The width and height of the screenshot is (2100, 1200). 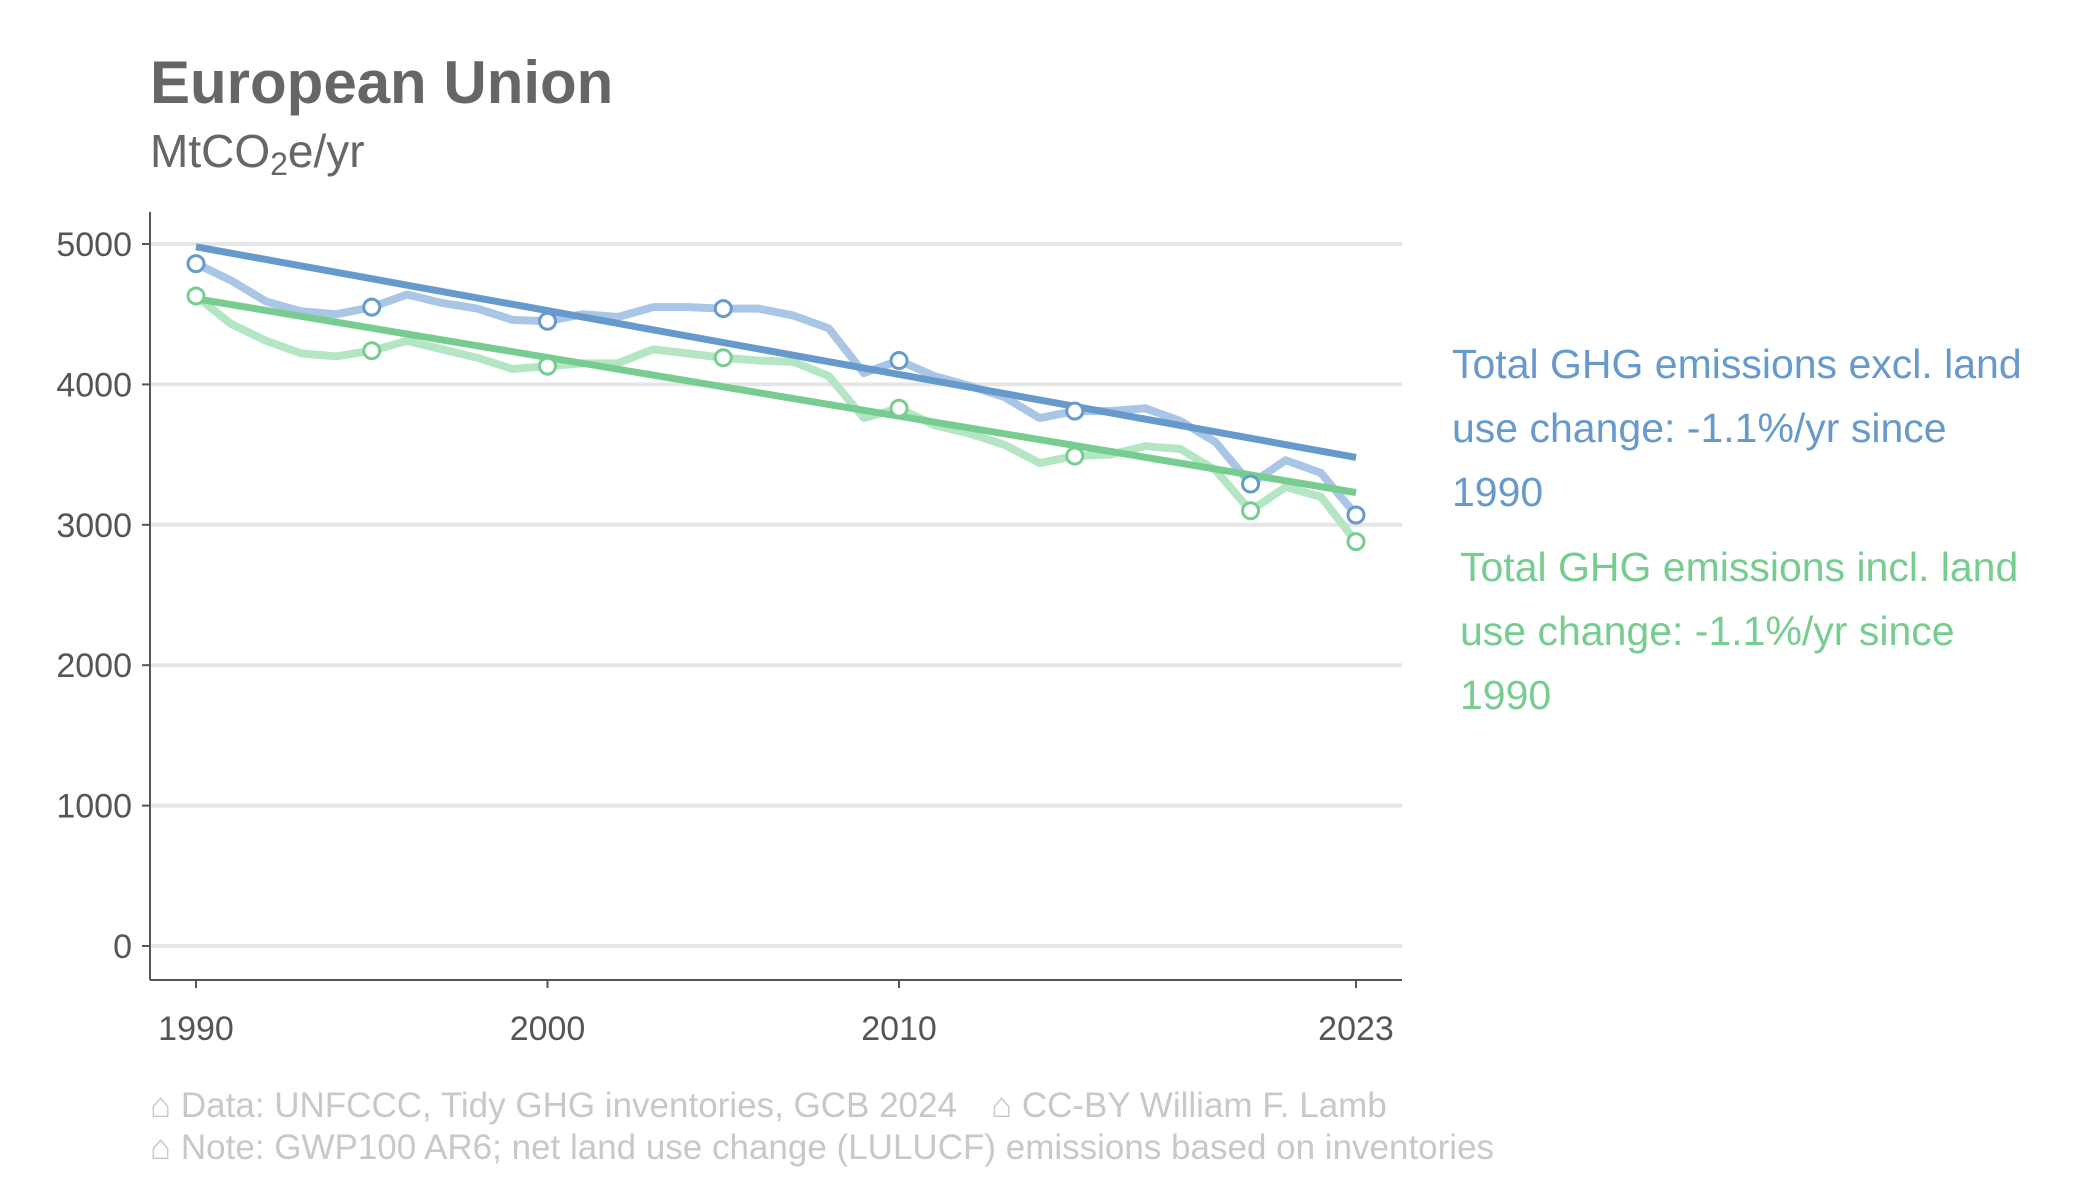 I want to click on y-tick-label: 1000, so click(x=94, y=807).